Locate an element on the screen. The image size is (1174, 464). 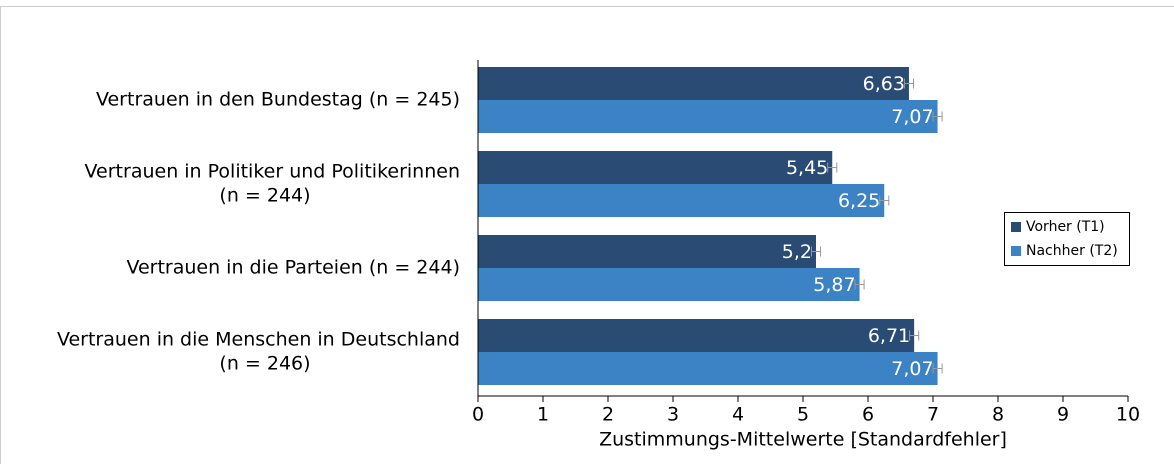
legend-label: Vorher (T1) is located at coordinates (1065, 227).